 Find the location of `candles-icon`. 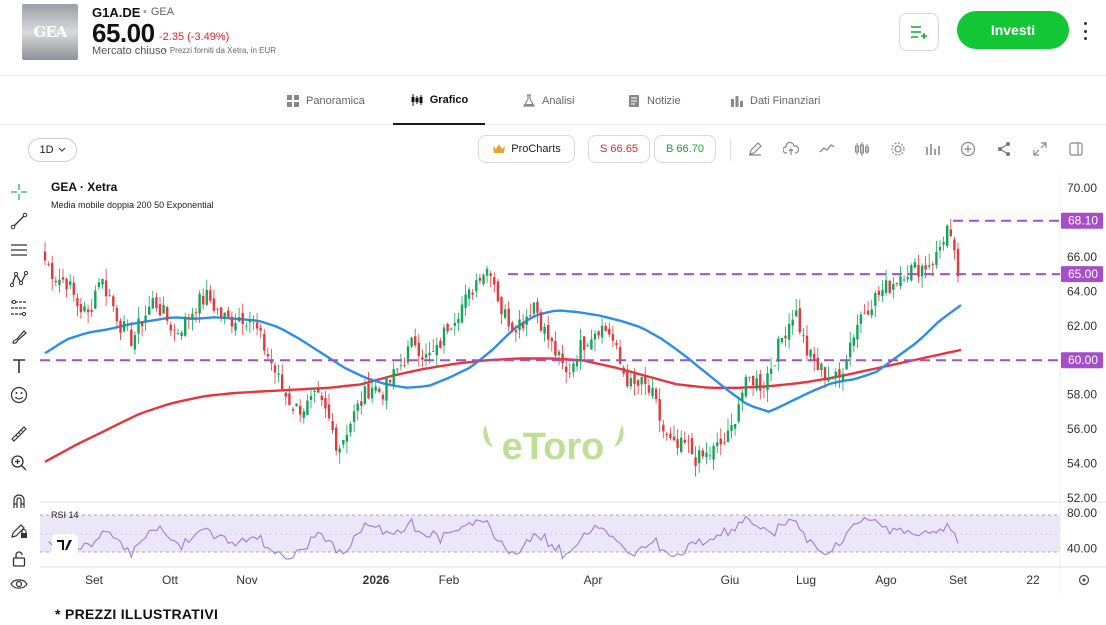

candles-icon is located at coordinates (862, 149).